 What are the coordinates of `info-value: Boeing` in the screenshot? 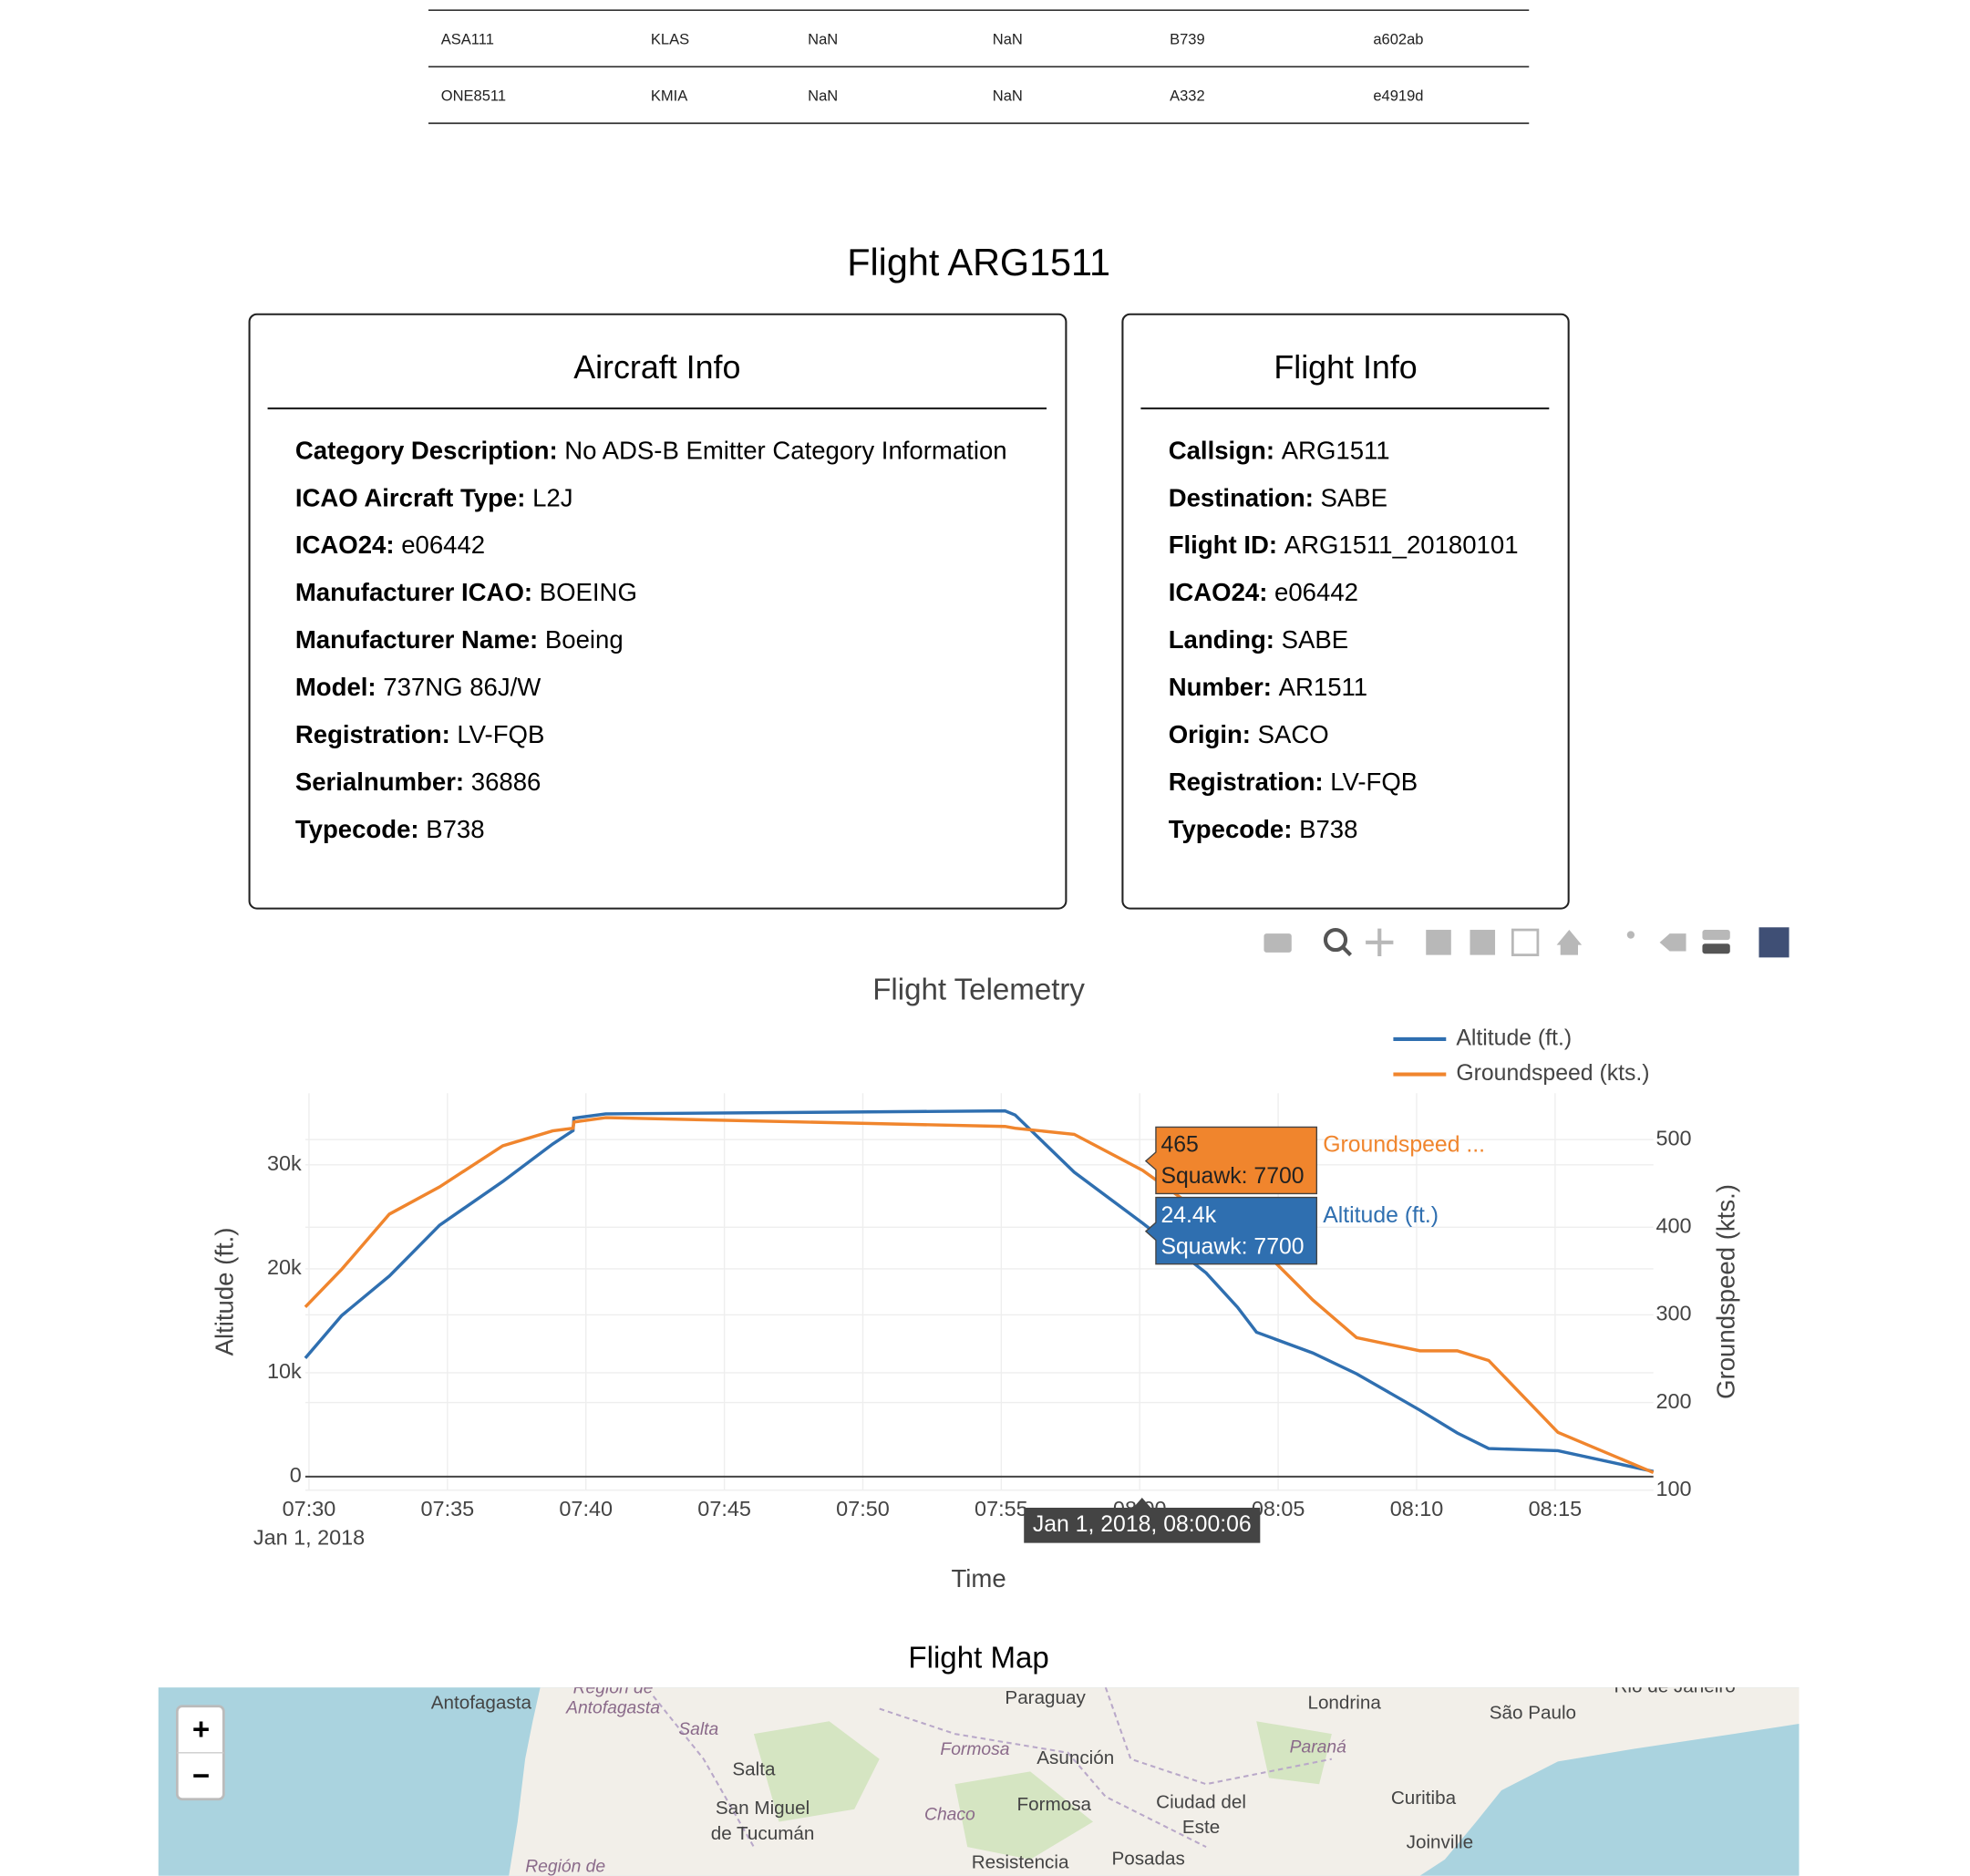 It's located at (584, 639).